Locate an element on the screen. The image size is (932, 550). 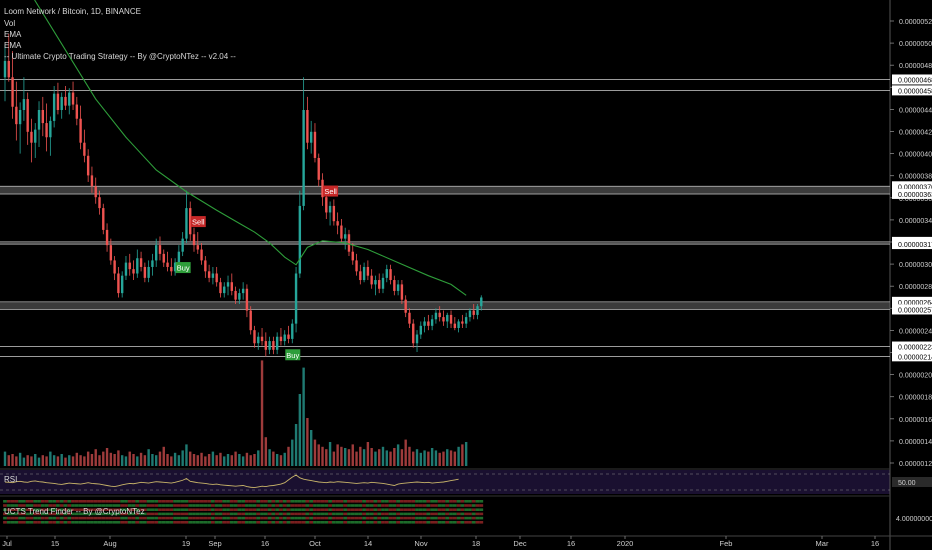
time-tick-label: Feb is located at coordinates (726, 543).